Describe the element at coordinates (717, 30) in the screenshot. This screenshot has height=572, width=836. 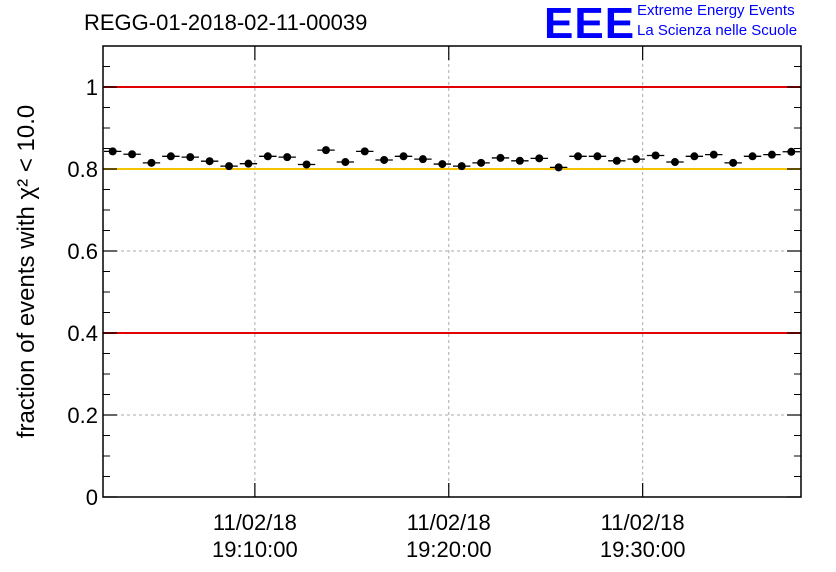
I see `logo-caption-line2: La Scienza nelle Scuole` at that location.